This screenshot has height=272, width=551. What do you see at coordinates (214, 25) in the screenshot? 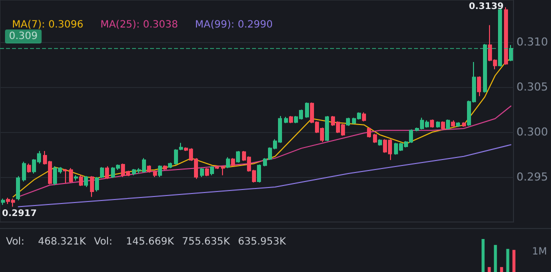
I see `text: MA(99):` at bounding box center [214, 25].